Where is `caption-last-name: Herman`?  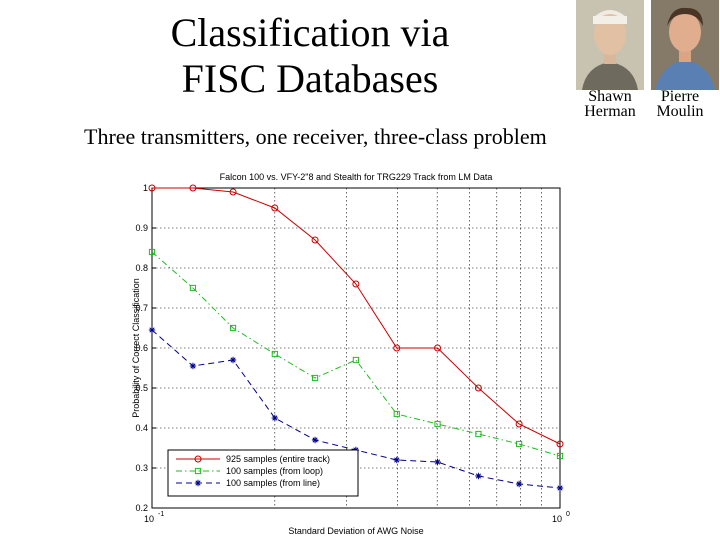
caption-last-name: Herman is located at coordinates (610, 111).